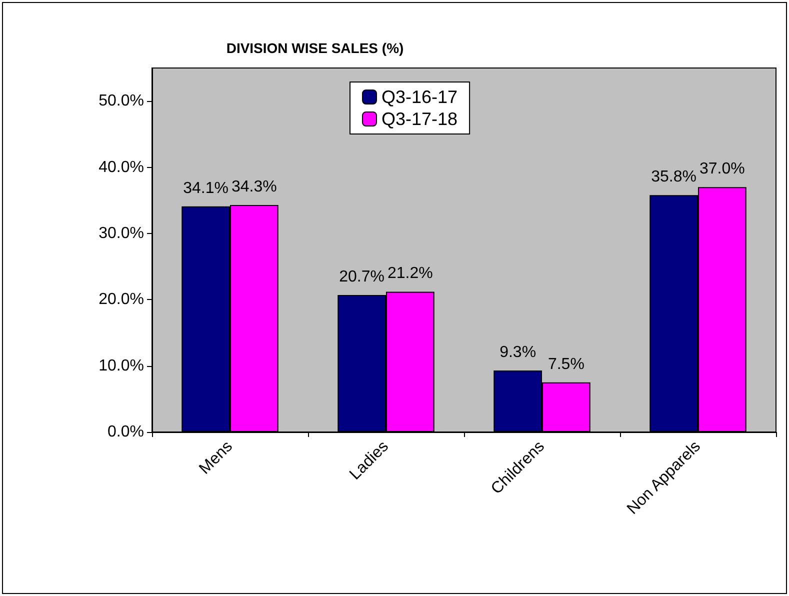 The image size is (789, 596). Describe the element at coordinates (518, 352) in the screenshot. I see `data-label: 9.3%` at that location.